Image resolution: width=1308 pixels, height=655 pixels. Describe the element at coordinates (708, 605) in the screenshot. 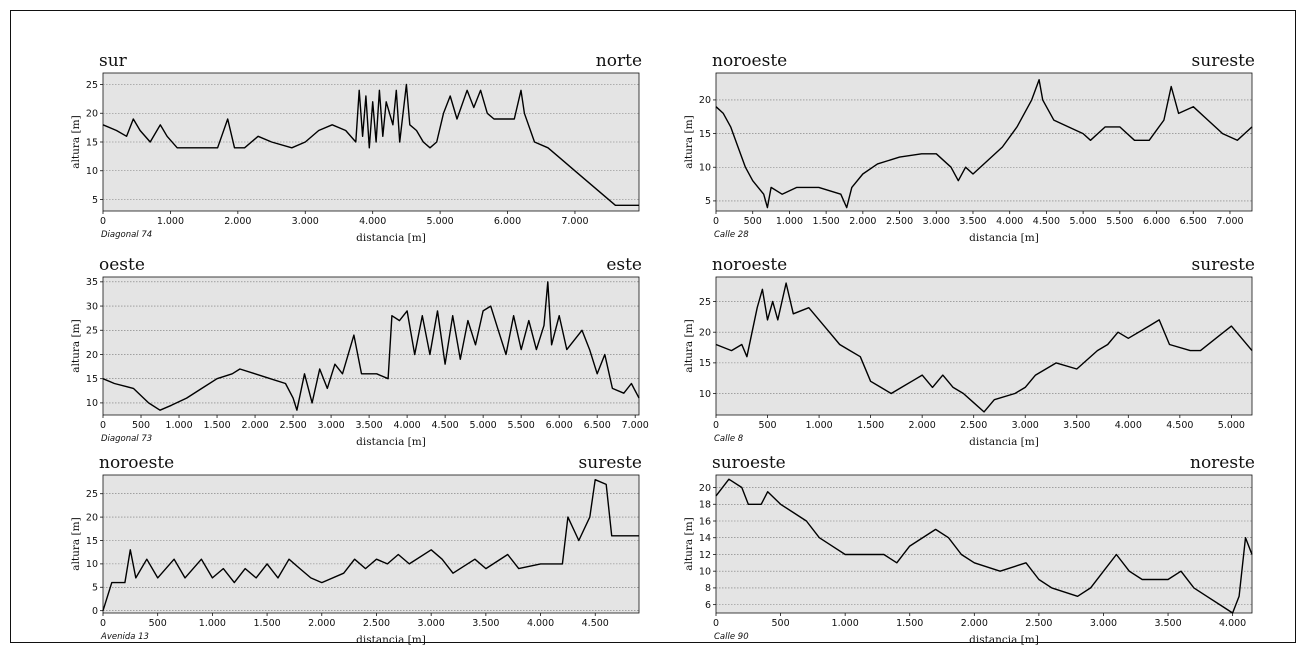

I see `y-tick-label: 6` at that location.